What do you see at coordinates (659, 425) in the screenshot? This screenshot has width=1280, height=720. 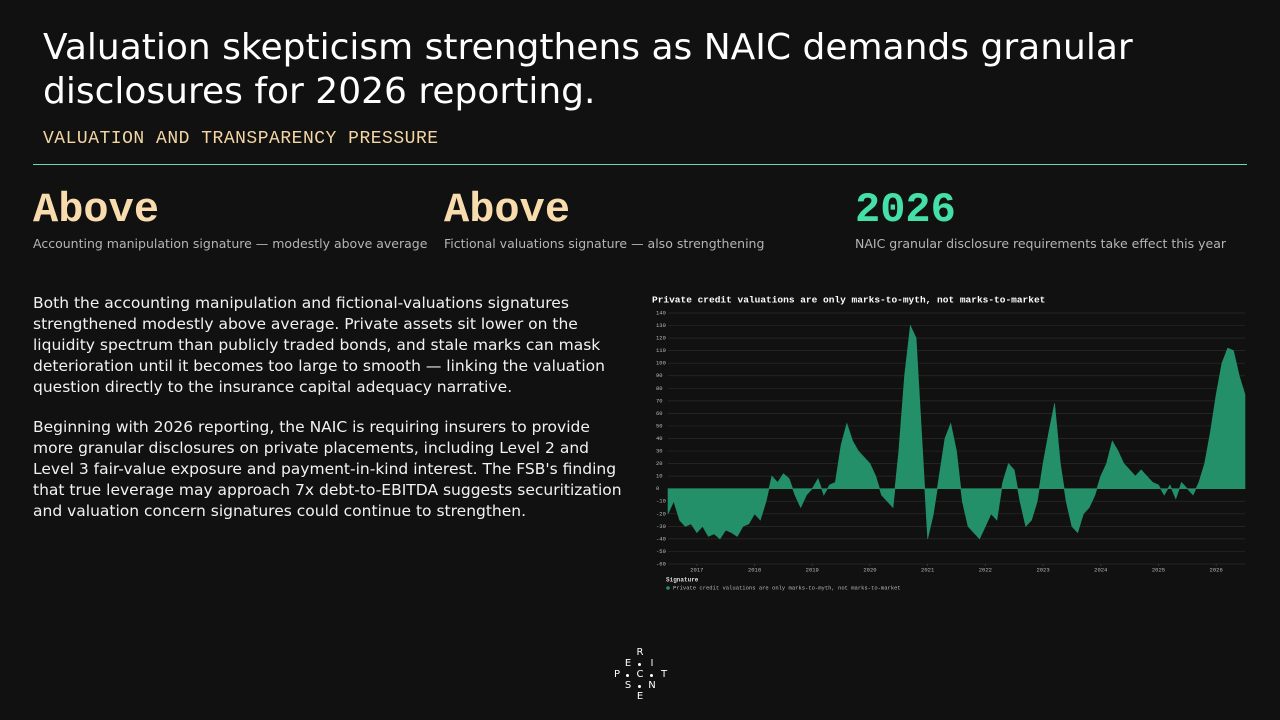 I see `y-tick-label: 50` at bounding box center [659, 425].